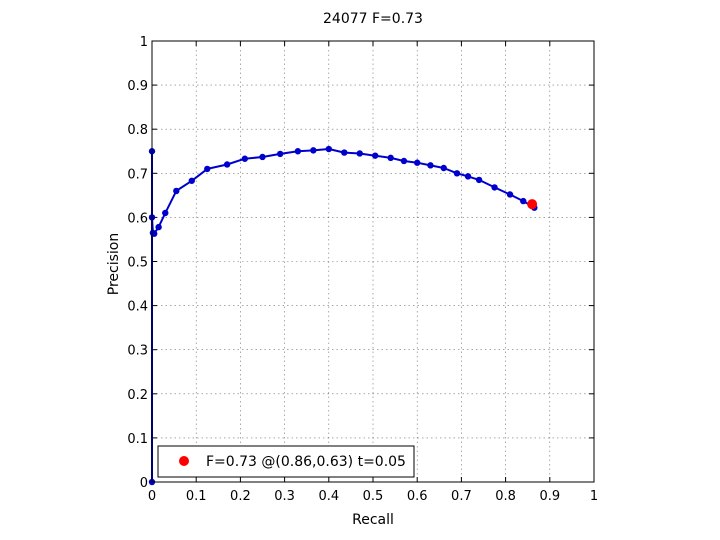  Describe the element at coordinates (373, 19) in the screenshot. I see `chart-title: 24077 F=0.73` at that location.